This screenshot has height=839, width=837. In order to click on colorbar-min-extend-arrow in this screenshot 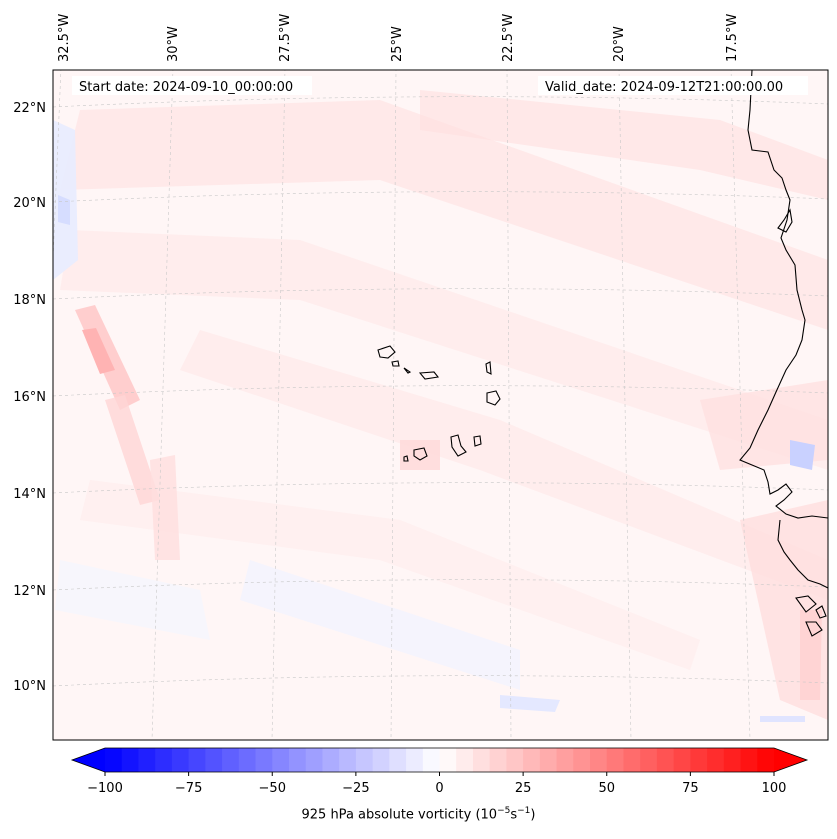, I will do `click(88, 760)`.